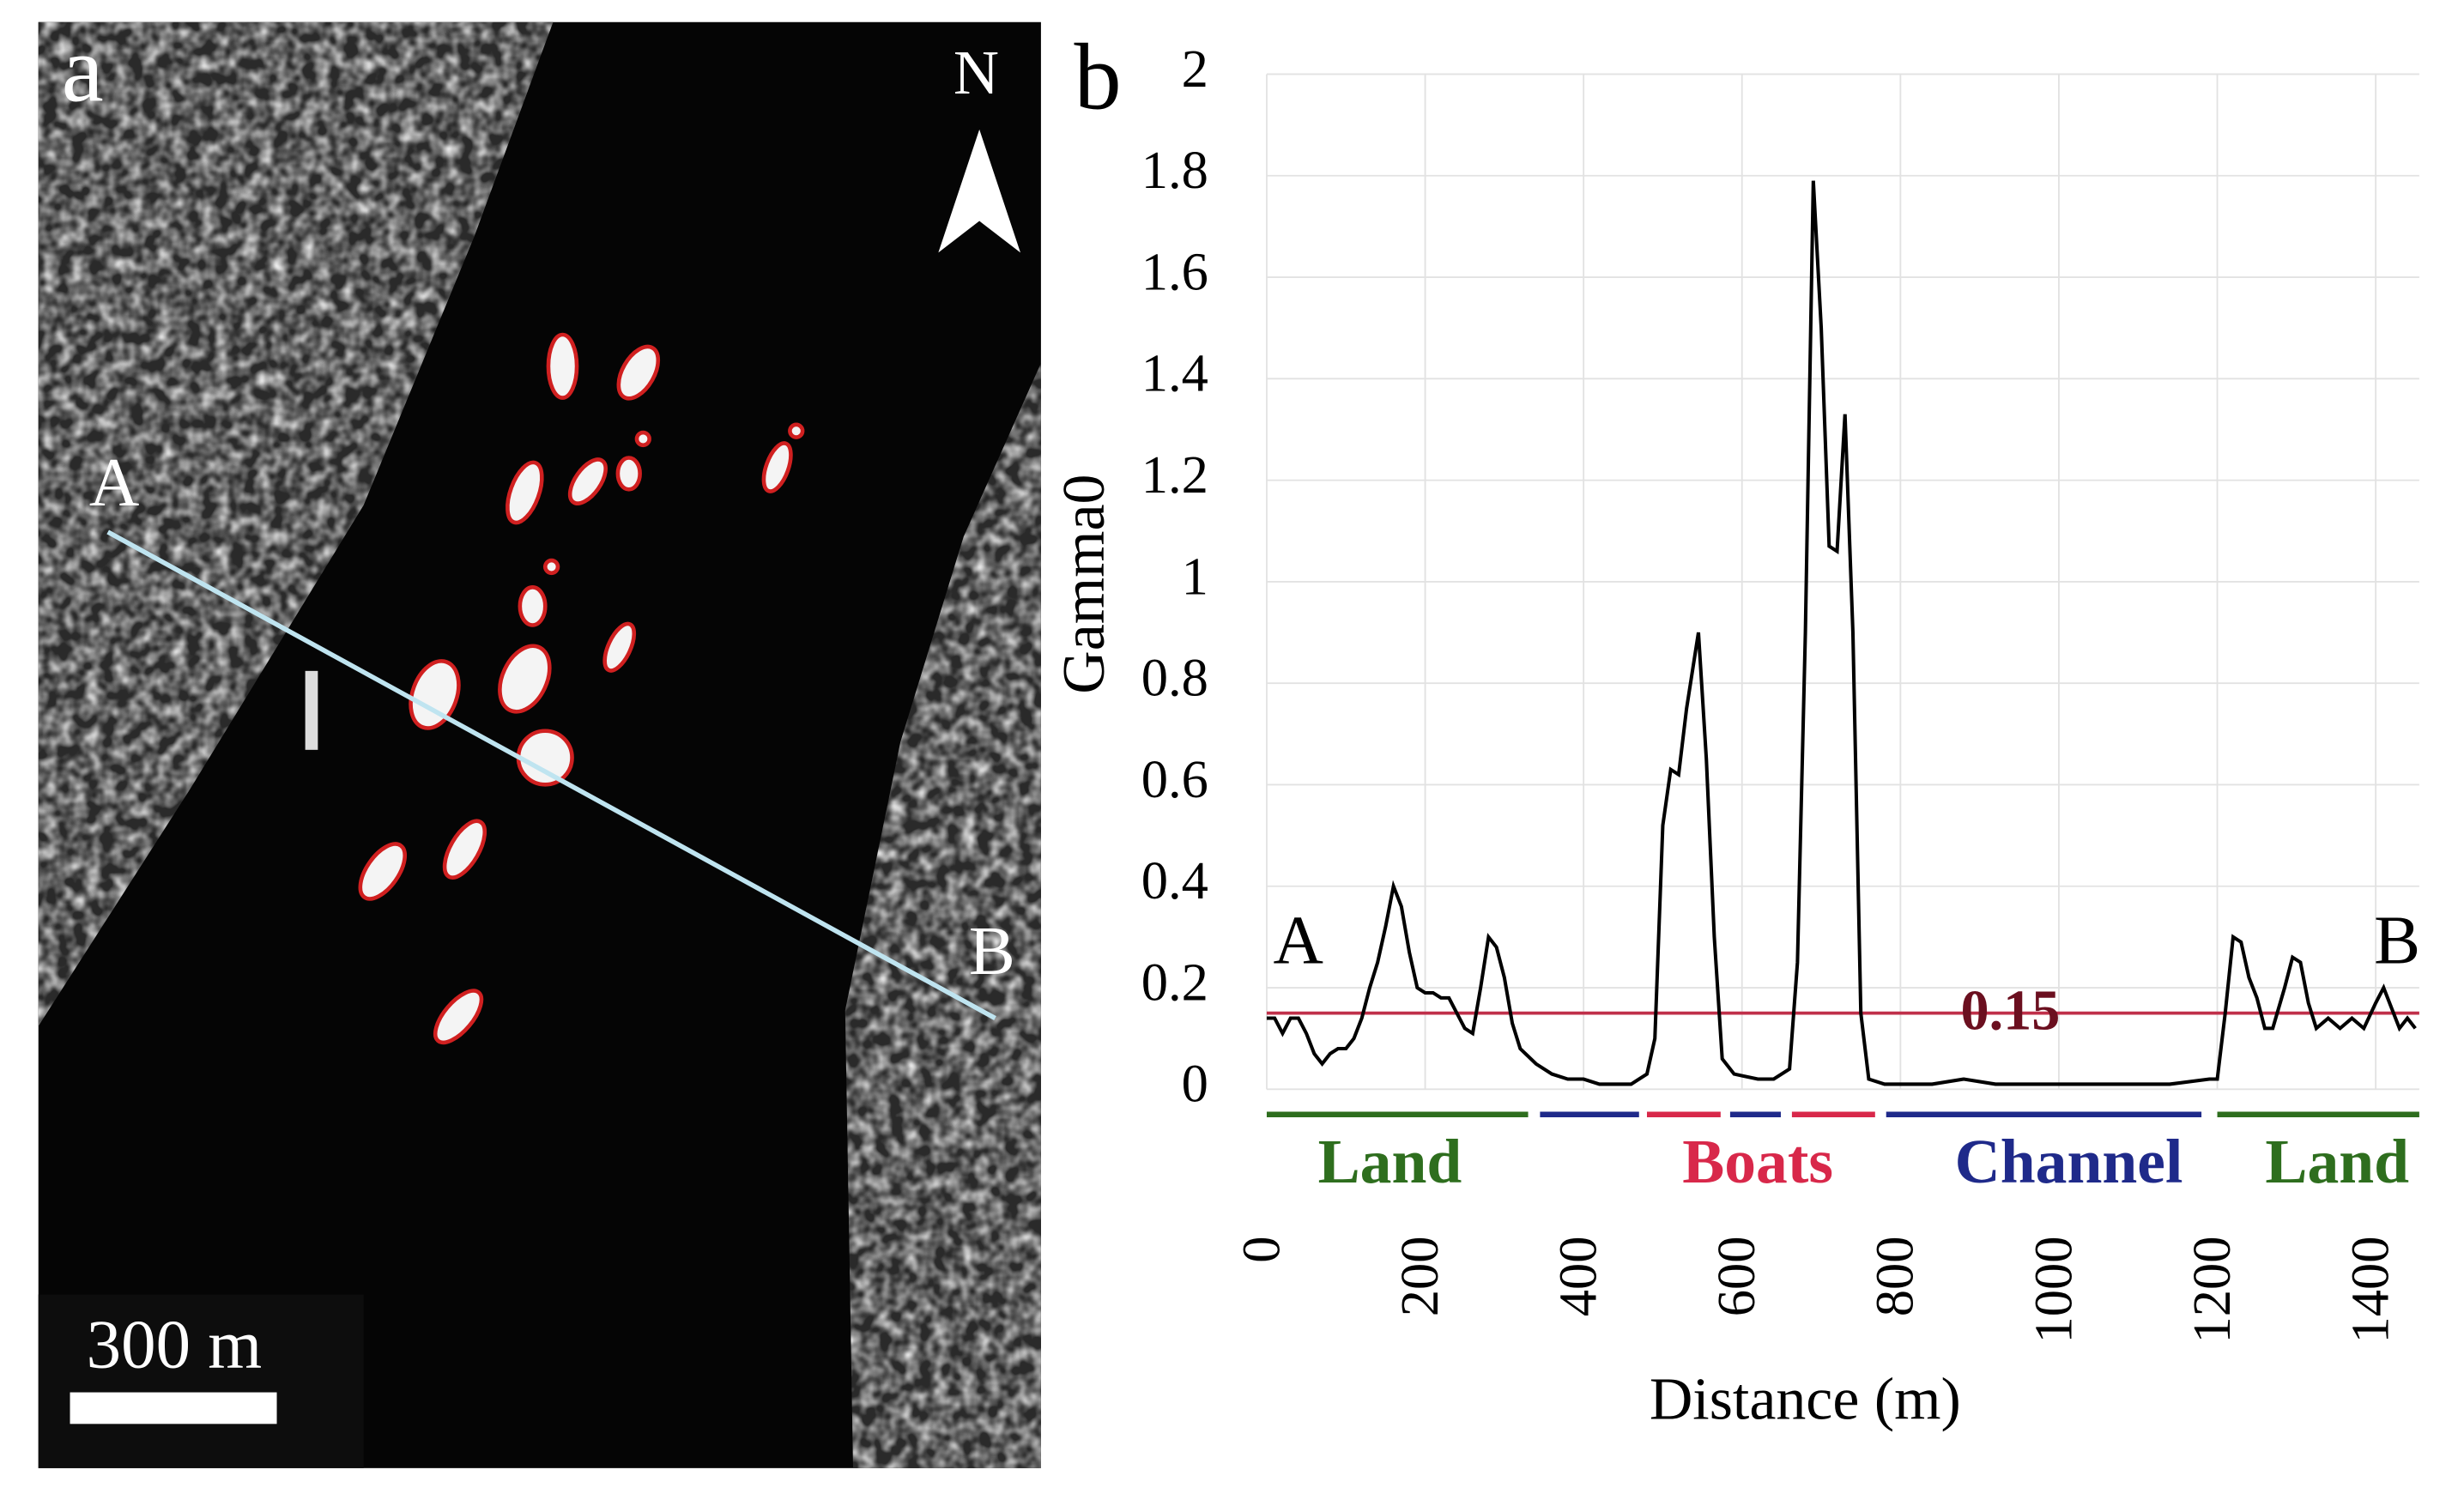 This screenshot has width=2464, height=1506. Describe the element at coordinates (2370, 1289) in the screenshot. I see `x-tick-label: 1400` at that location.